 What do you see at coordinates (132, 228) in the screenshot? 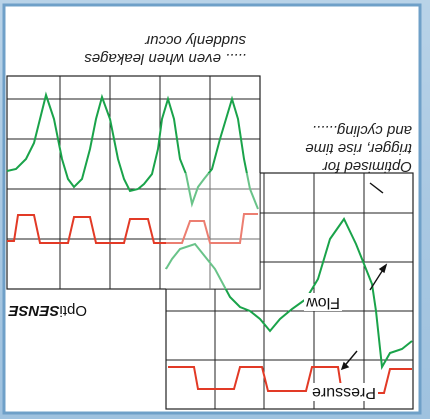
I see `pressure-trace-right` at bounding box center [132, 228].